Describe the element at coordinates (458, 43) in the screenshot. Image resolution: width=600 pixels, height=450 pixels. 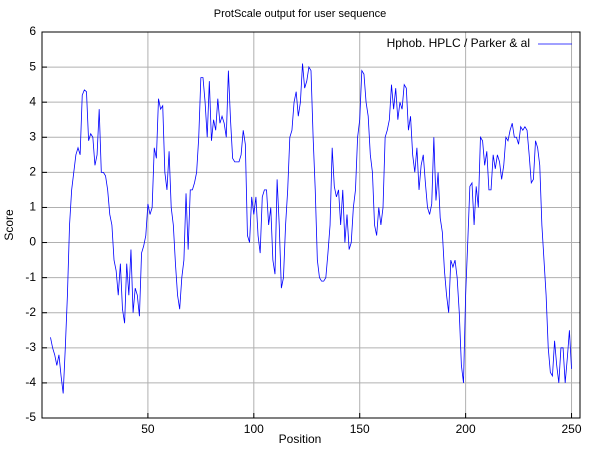
I see `legend-label: Hphob. HPLC / Parker & al` at that location.